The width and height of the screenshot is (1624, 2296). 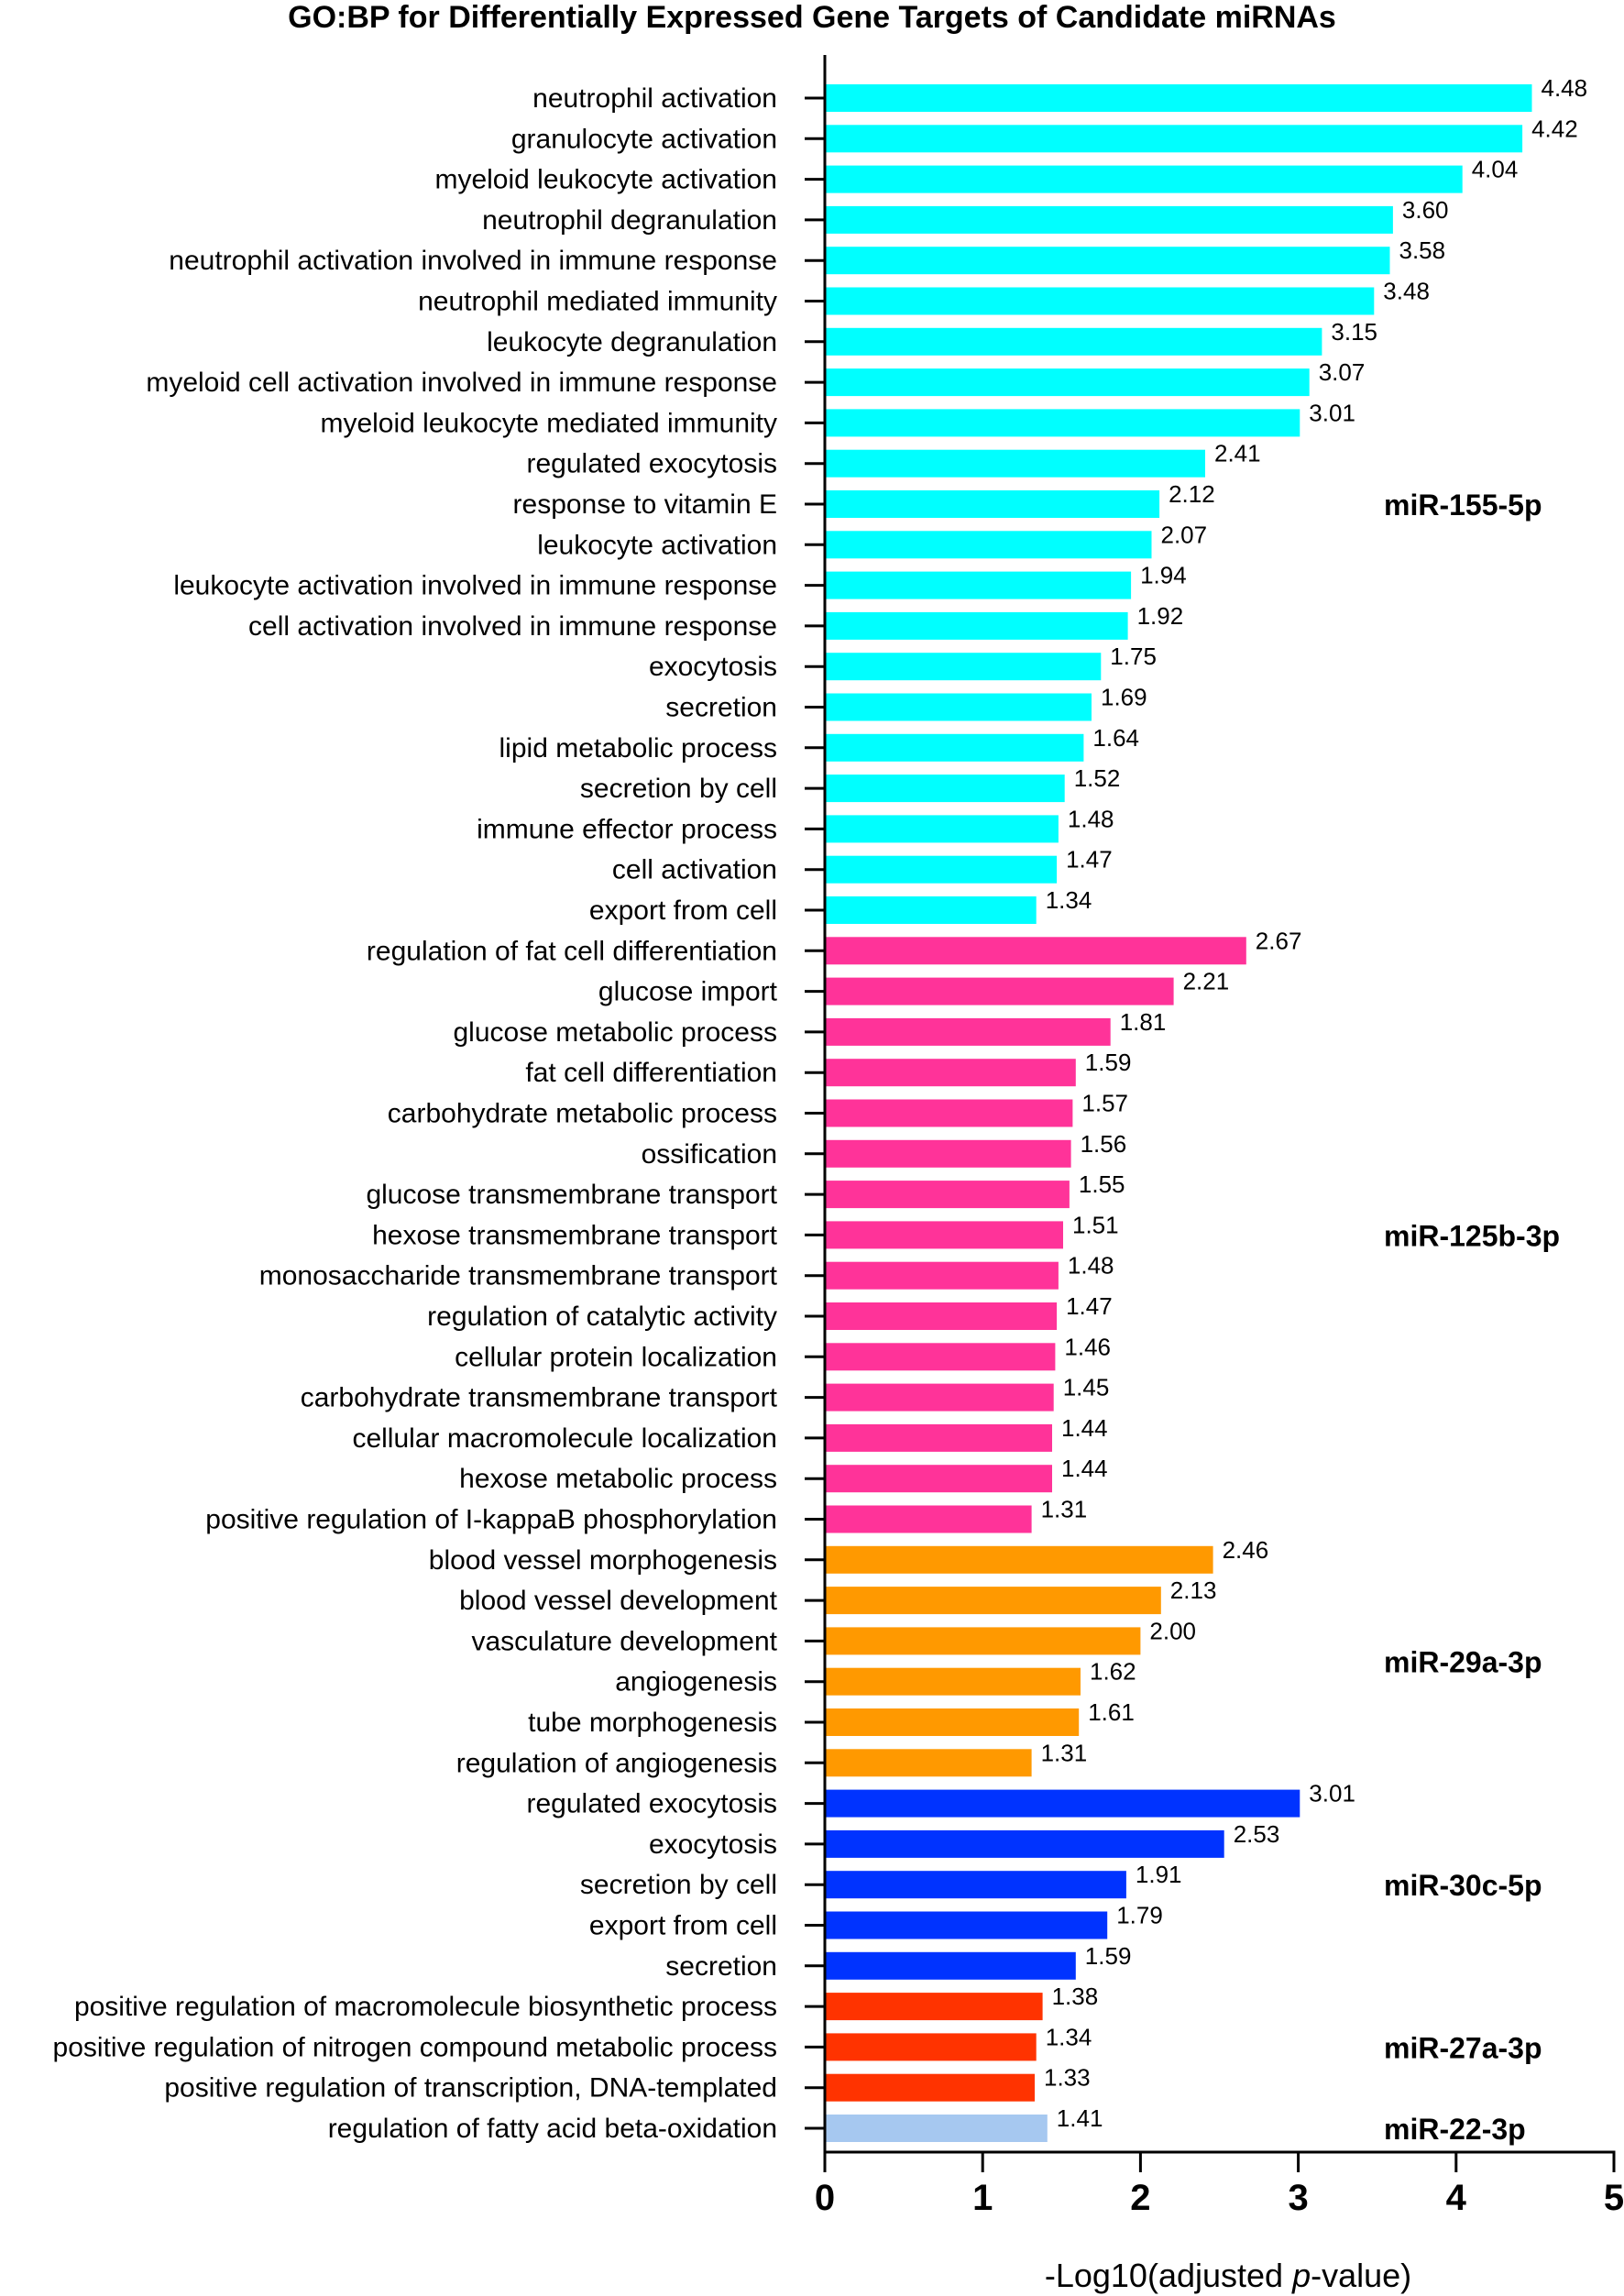 What do you see at coordinates (602, 1317) in the screenshot?
I see `category-label: regulation of catalytic activity` at bounding box center [602, 1317].